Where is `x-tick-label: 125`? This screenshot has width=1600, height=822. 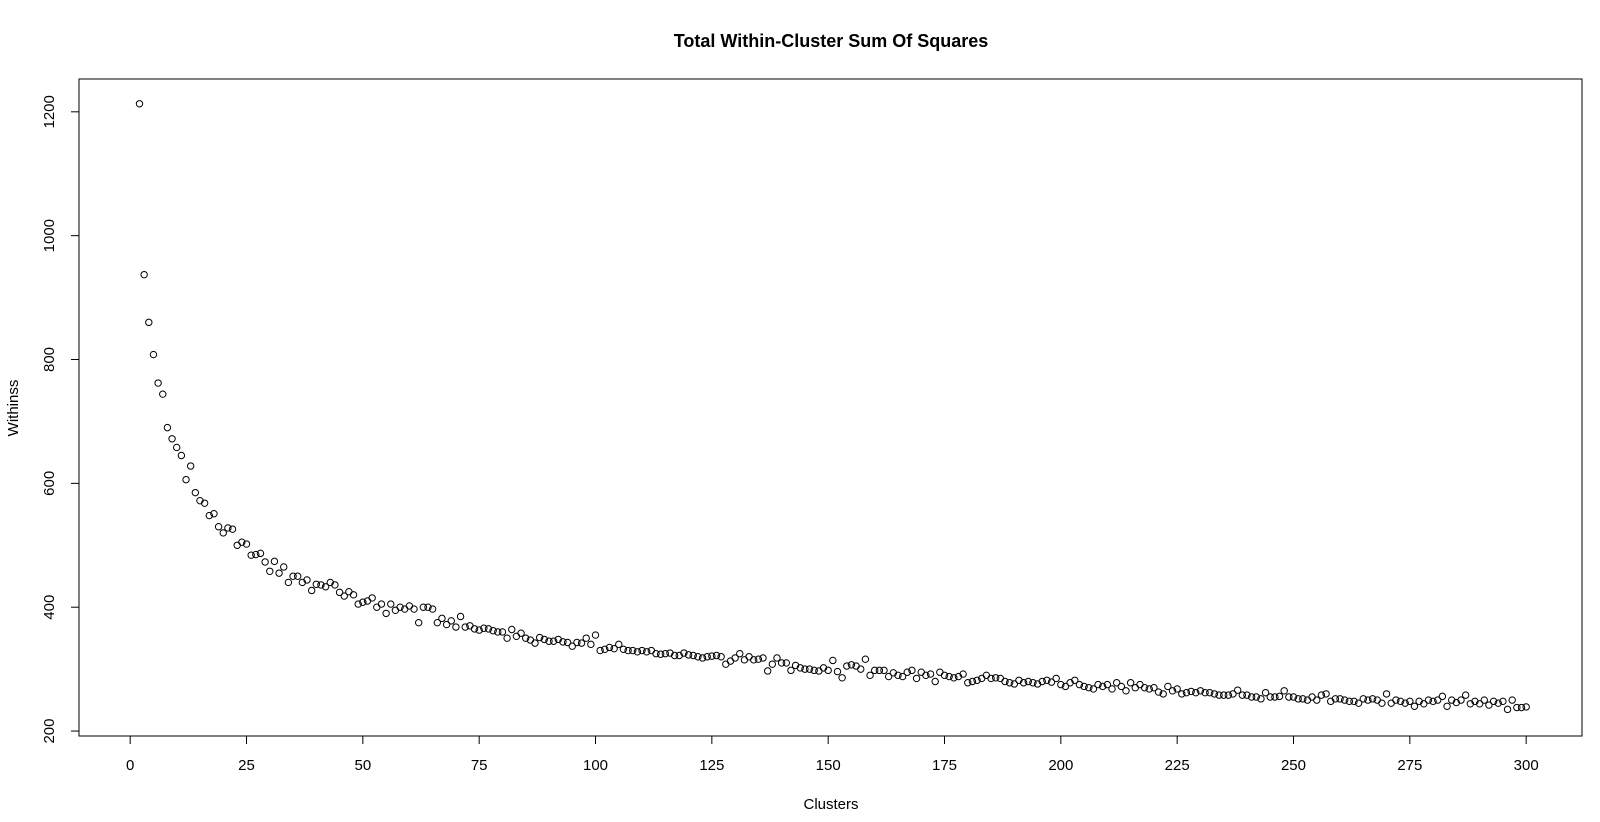 x-tick-label: 125 is located at coordinates (711, 765).